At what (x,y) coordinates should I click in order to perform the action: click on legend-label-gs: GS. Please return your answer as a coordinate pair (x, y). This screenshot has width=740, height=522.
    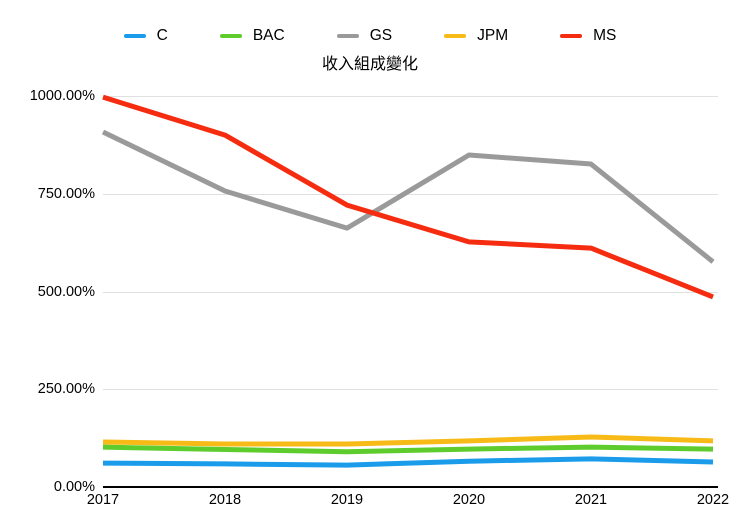
    Looking at the image, I should click on (381, 36).